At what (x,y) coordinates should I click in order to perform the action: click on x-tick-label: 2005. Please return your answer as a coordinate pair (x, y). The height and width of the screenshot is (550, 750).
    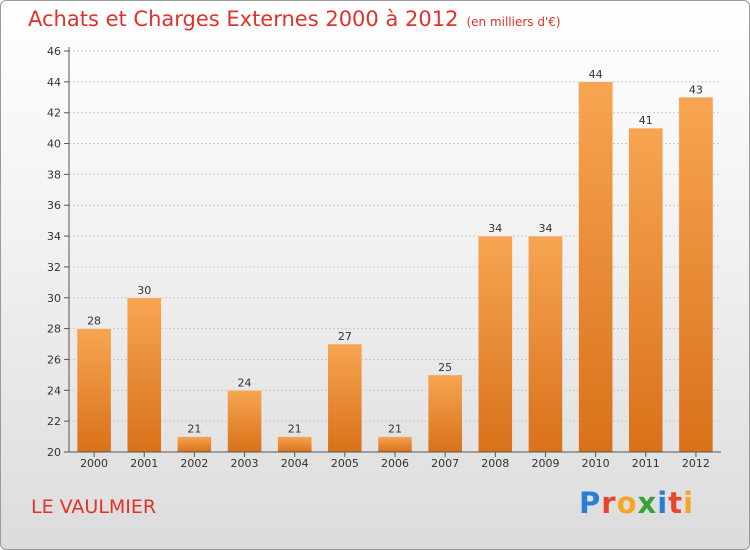
    Looking at the image, I should click on (345, 463).